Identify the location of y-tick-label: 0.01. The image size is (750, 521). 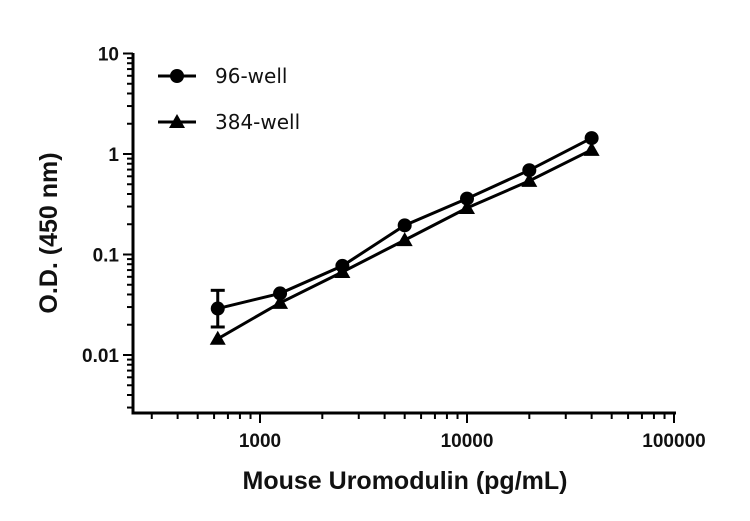
(100, 356).